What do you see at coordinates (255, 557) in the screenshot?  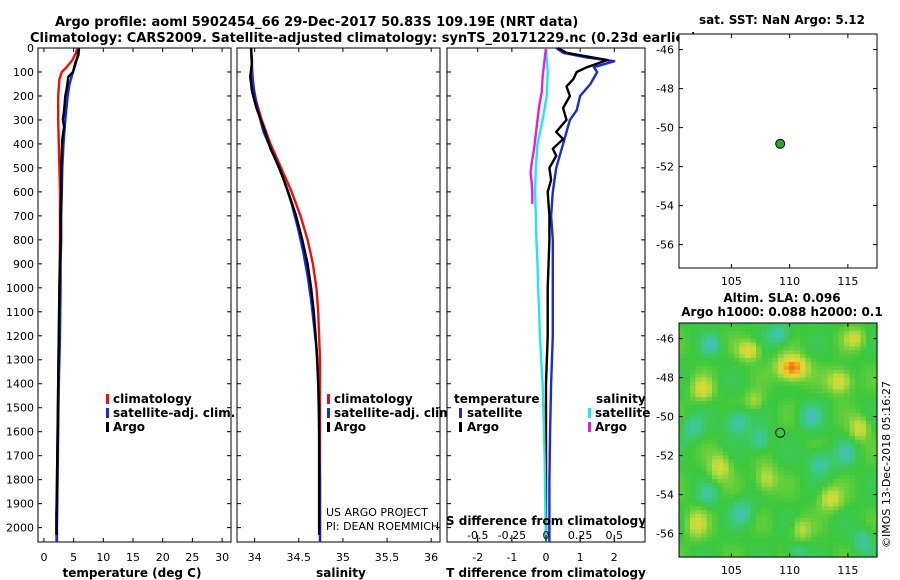 I see `salinity-xtick-label: 34` at bounding box center [255, 557].